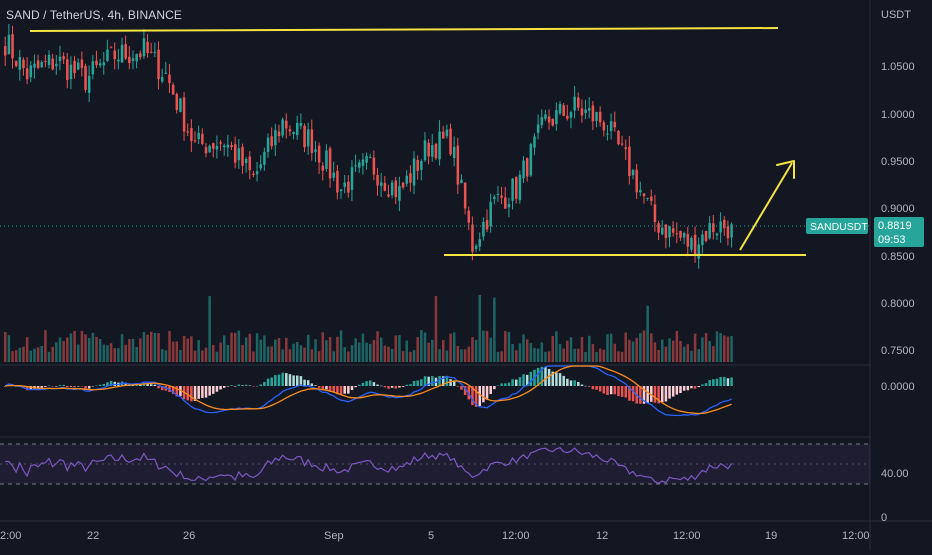  What do you see at coordinates (404, 29) in the screenshot?
I see `resistance-trendline` at bounding box center [404, 29].